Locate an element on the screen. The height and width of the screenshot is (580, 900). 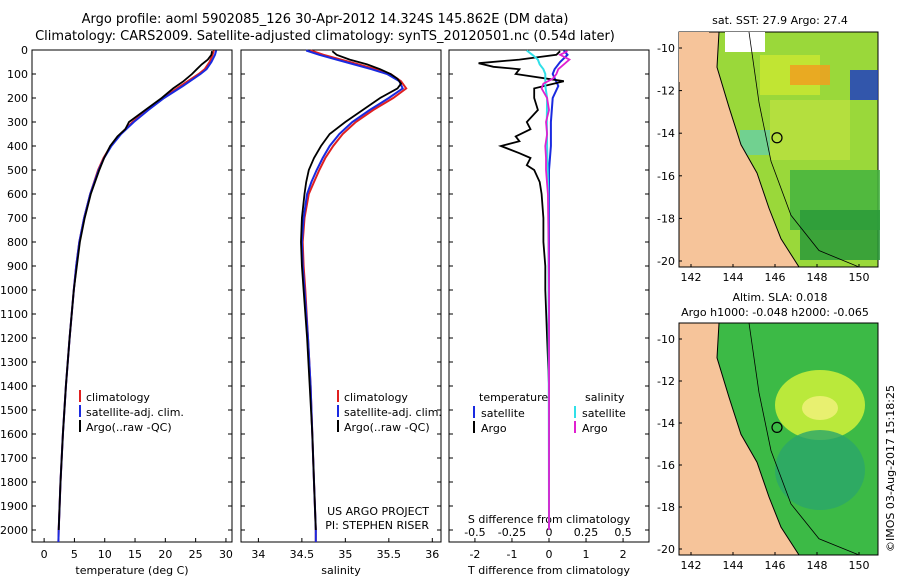
annotation-pi: PI: STEPHEN RISER is located at coordinates (377, 525).